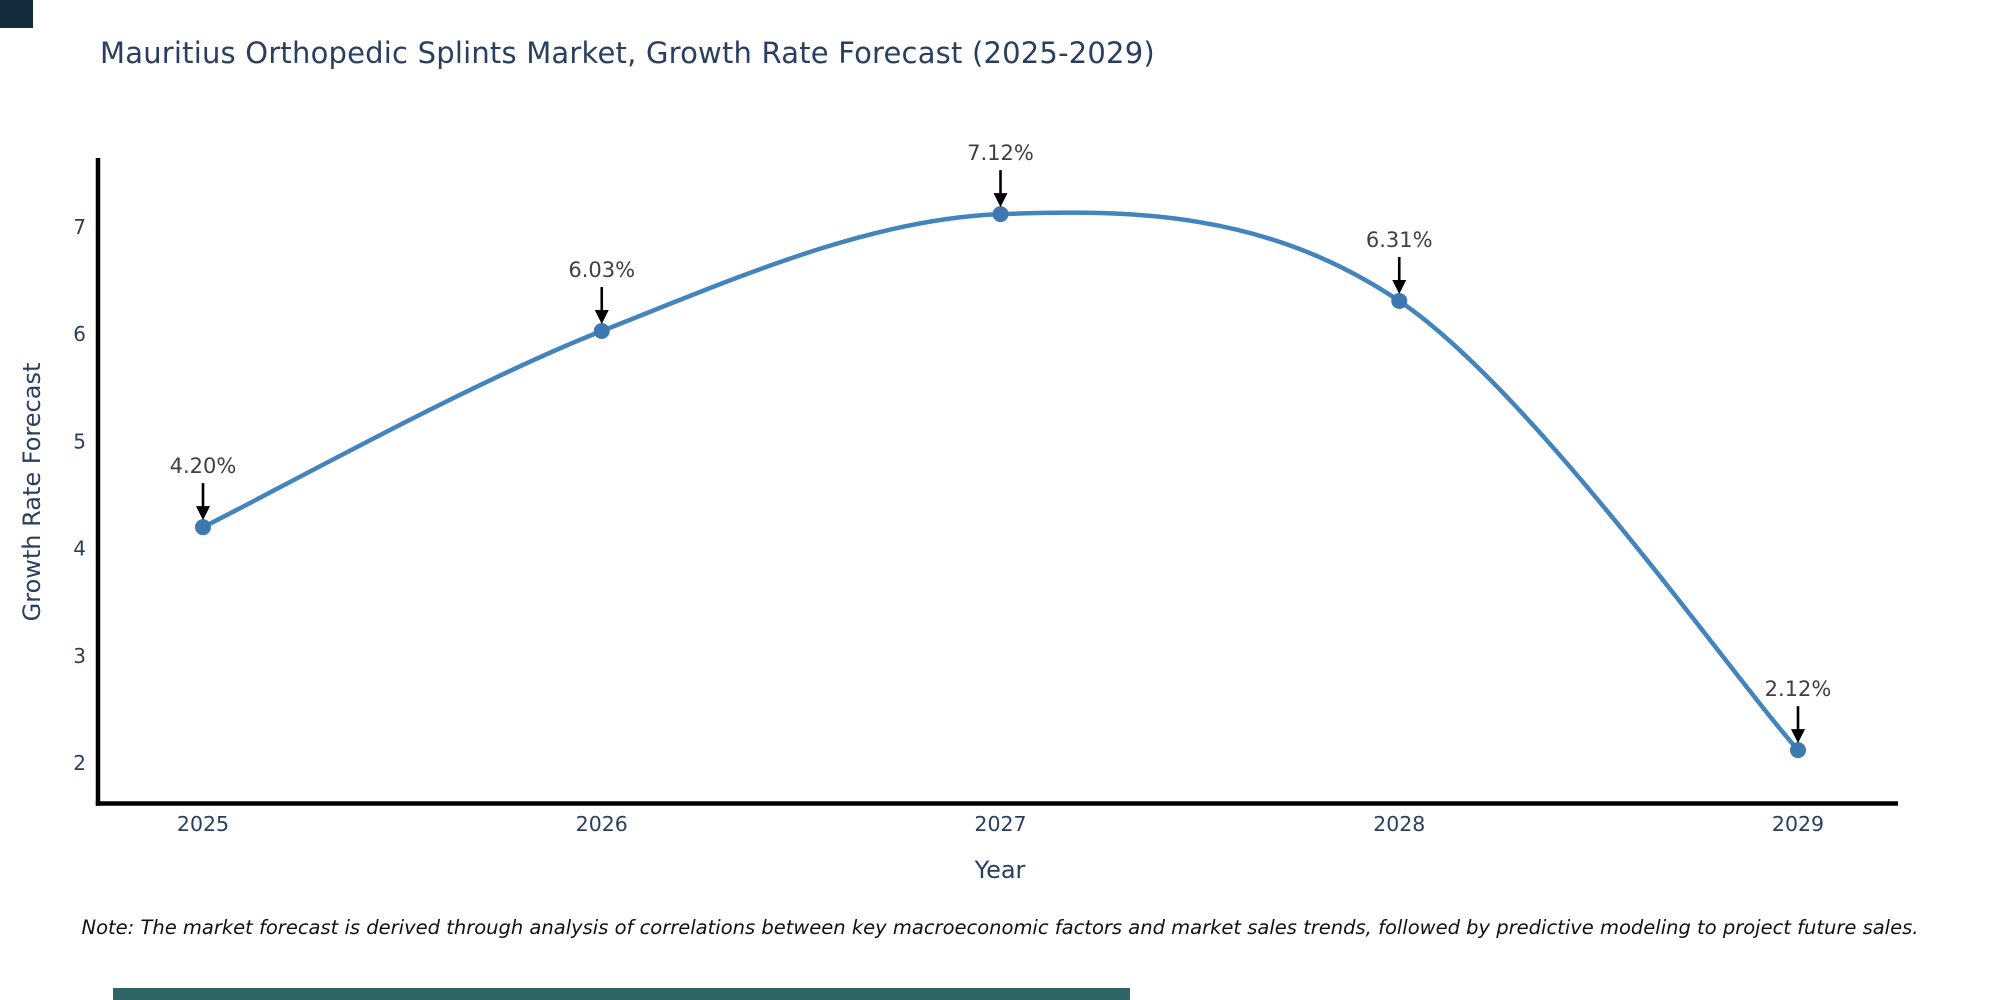  Describe the element at coordinates (79, 549) in the screenshot. I see `y-tick-label: 4` at that location.